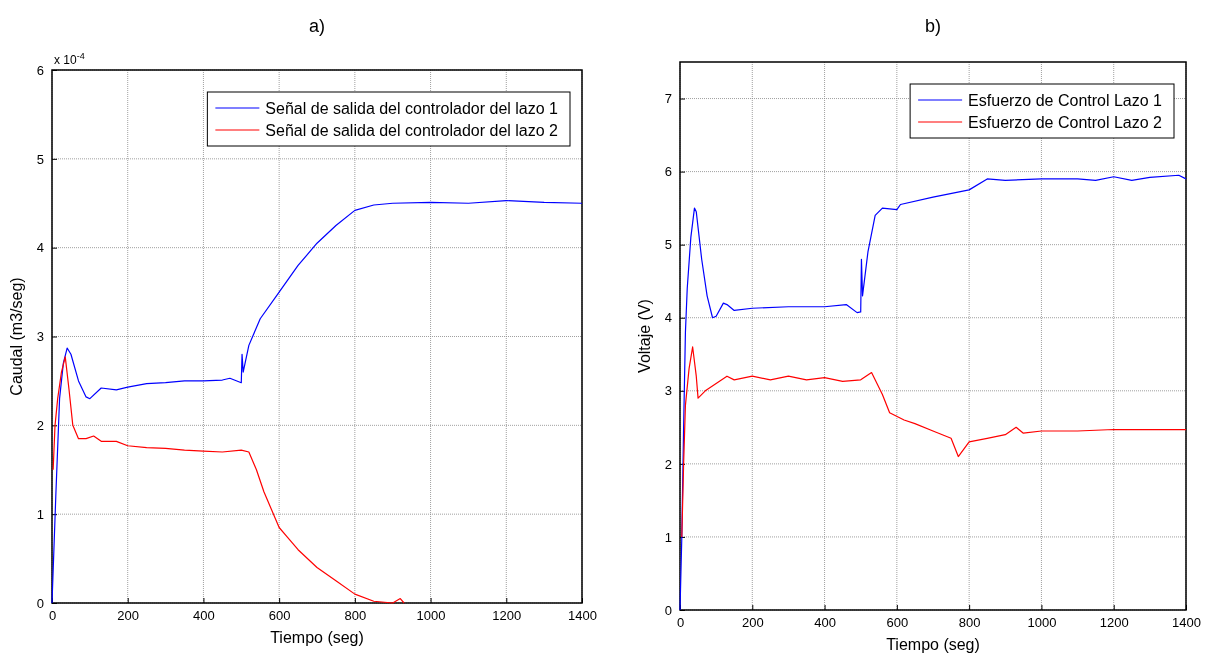  I want to click on legend-label: Señal de salida del controlador del lazo 1, so click(412, 108).